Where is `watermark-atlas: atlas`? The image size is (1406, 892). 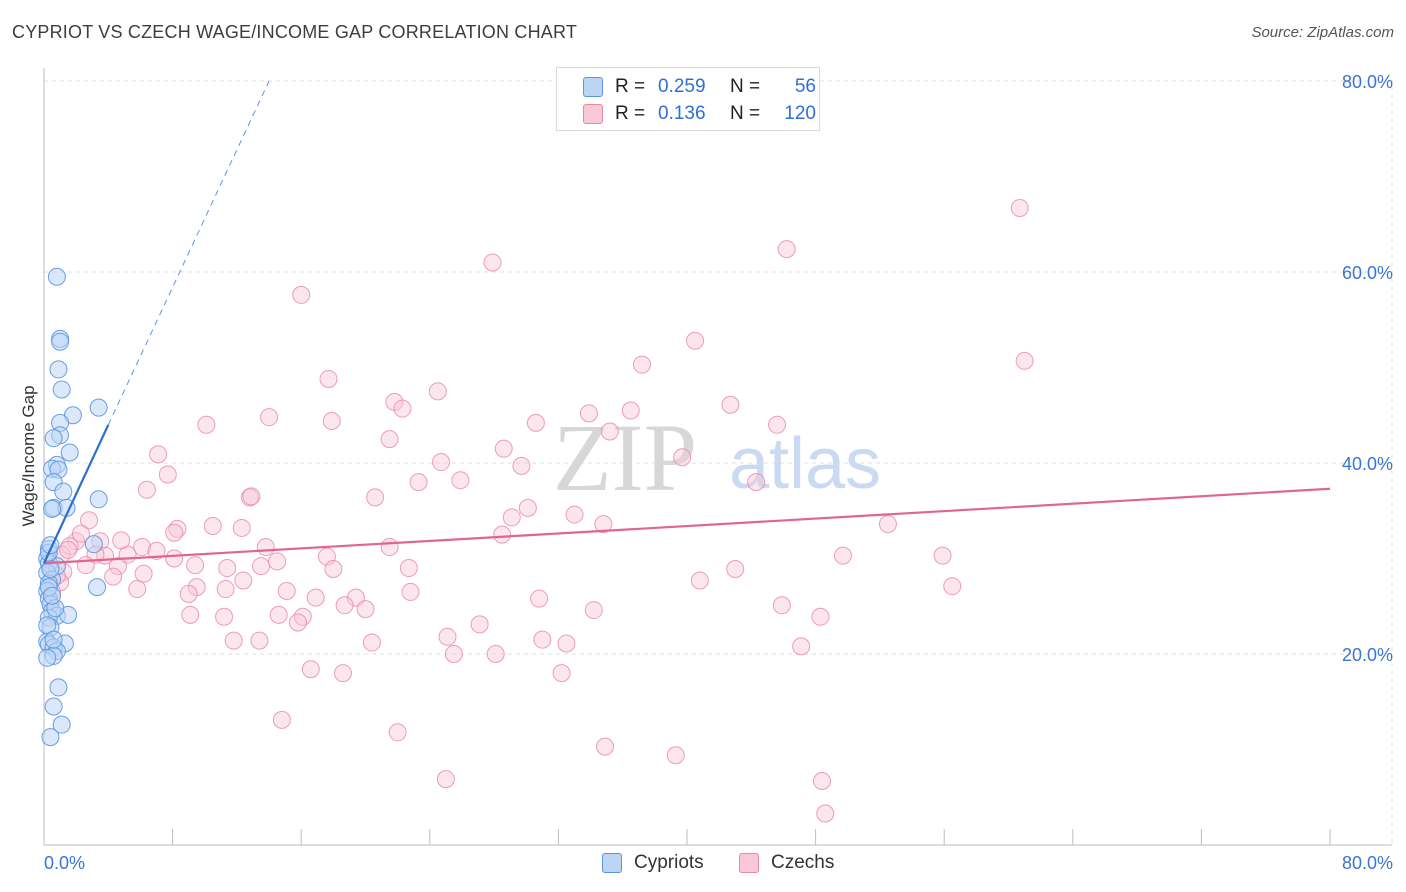
watermark-atlas: atlas is located at coordinates (805, 464).